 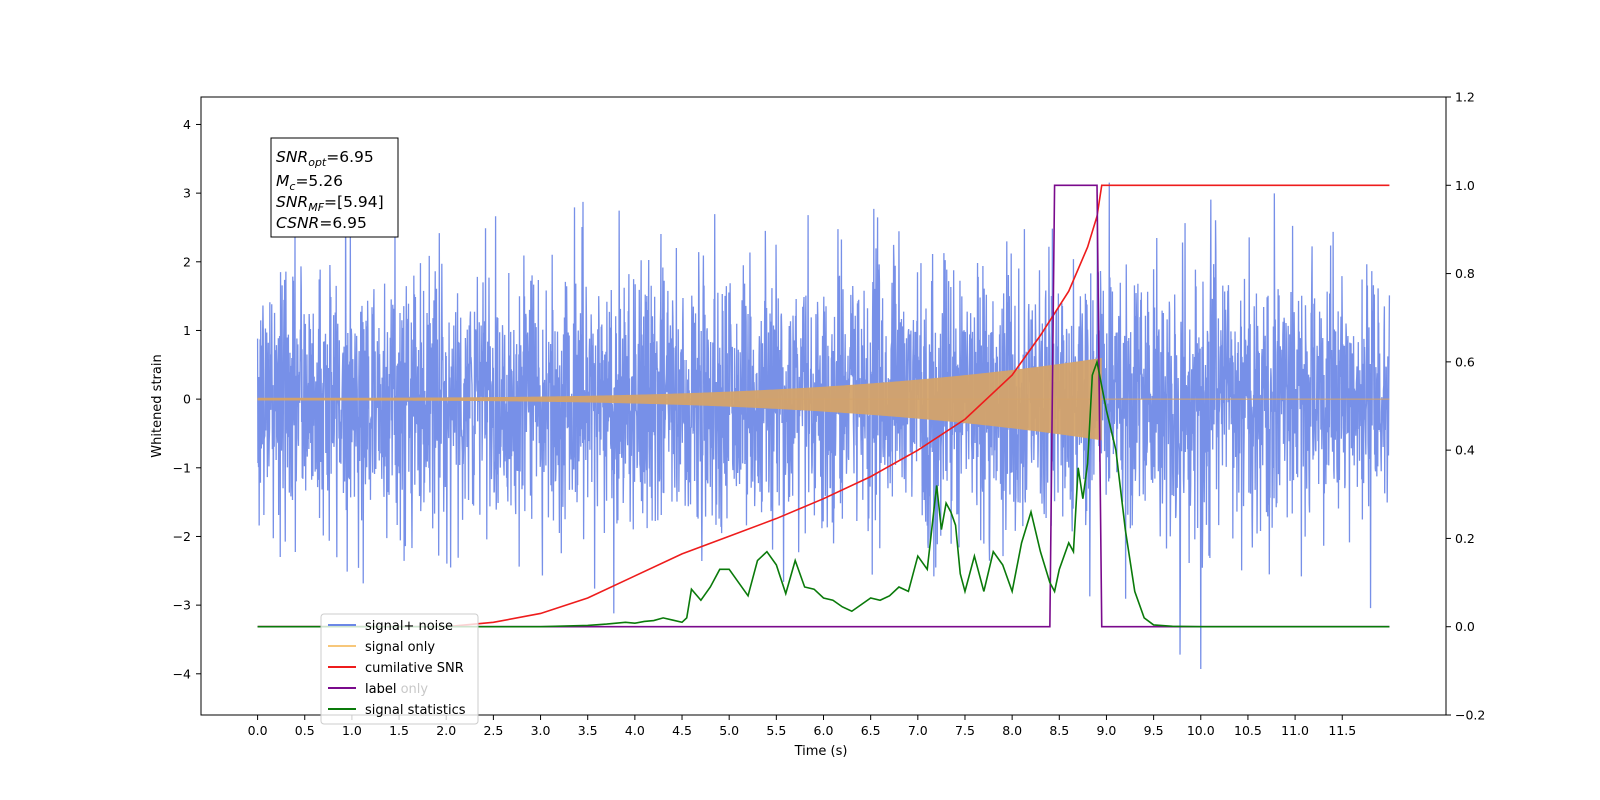 I want to click on legend-frame, so click(x=399, y=669).